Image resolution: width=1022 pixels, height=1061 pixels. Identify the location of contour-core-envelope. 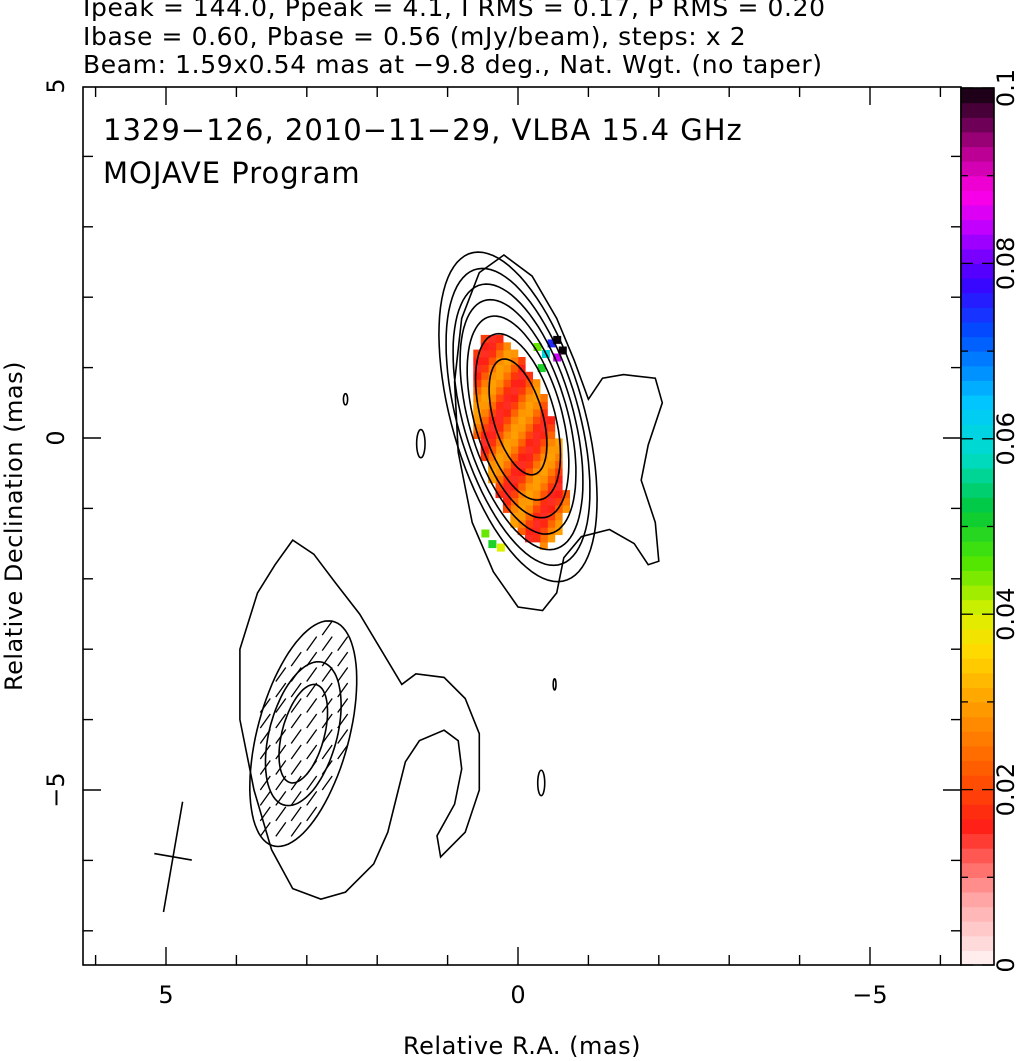
(558, 433).